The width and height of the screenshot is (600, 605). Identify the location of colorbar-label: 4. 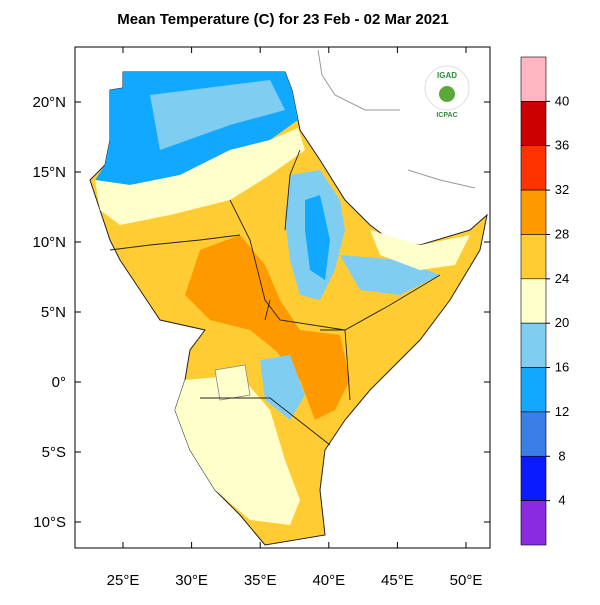
(561, 500).